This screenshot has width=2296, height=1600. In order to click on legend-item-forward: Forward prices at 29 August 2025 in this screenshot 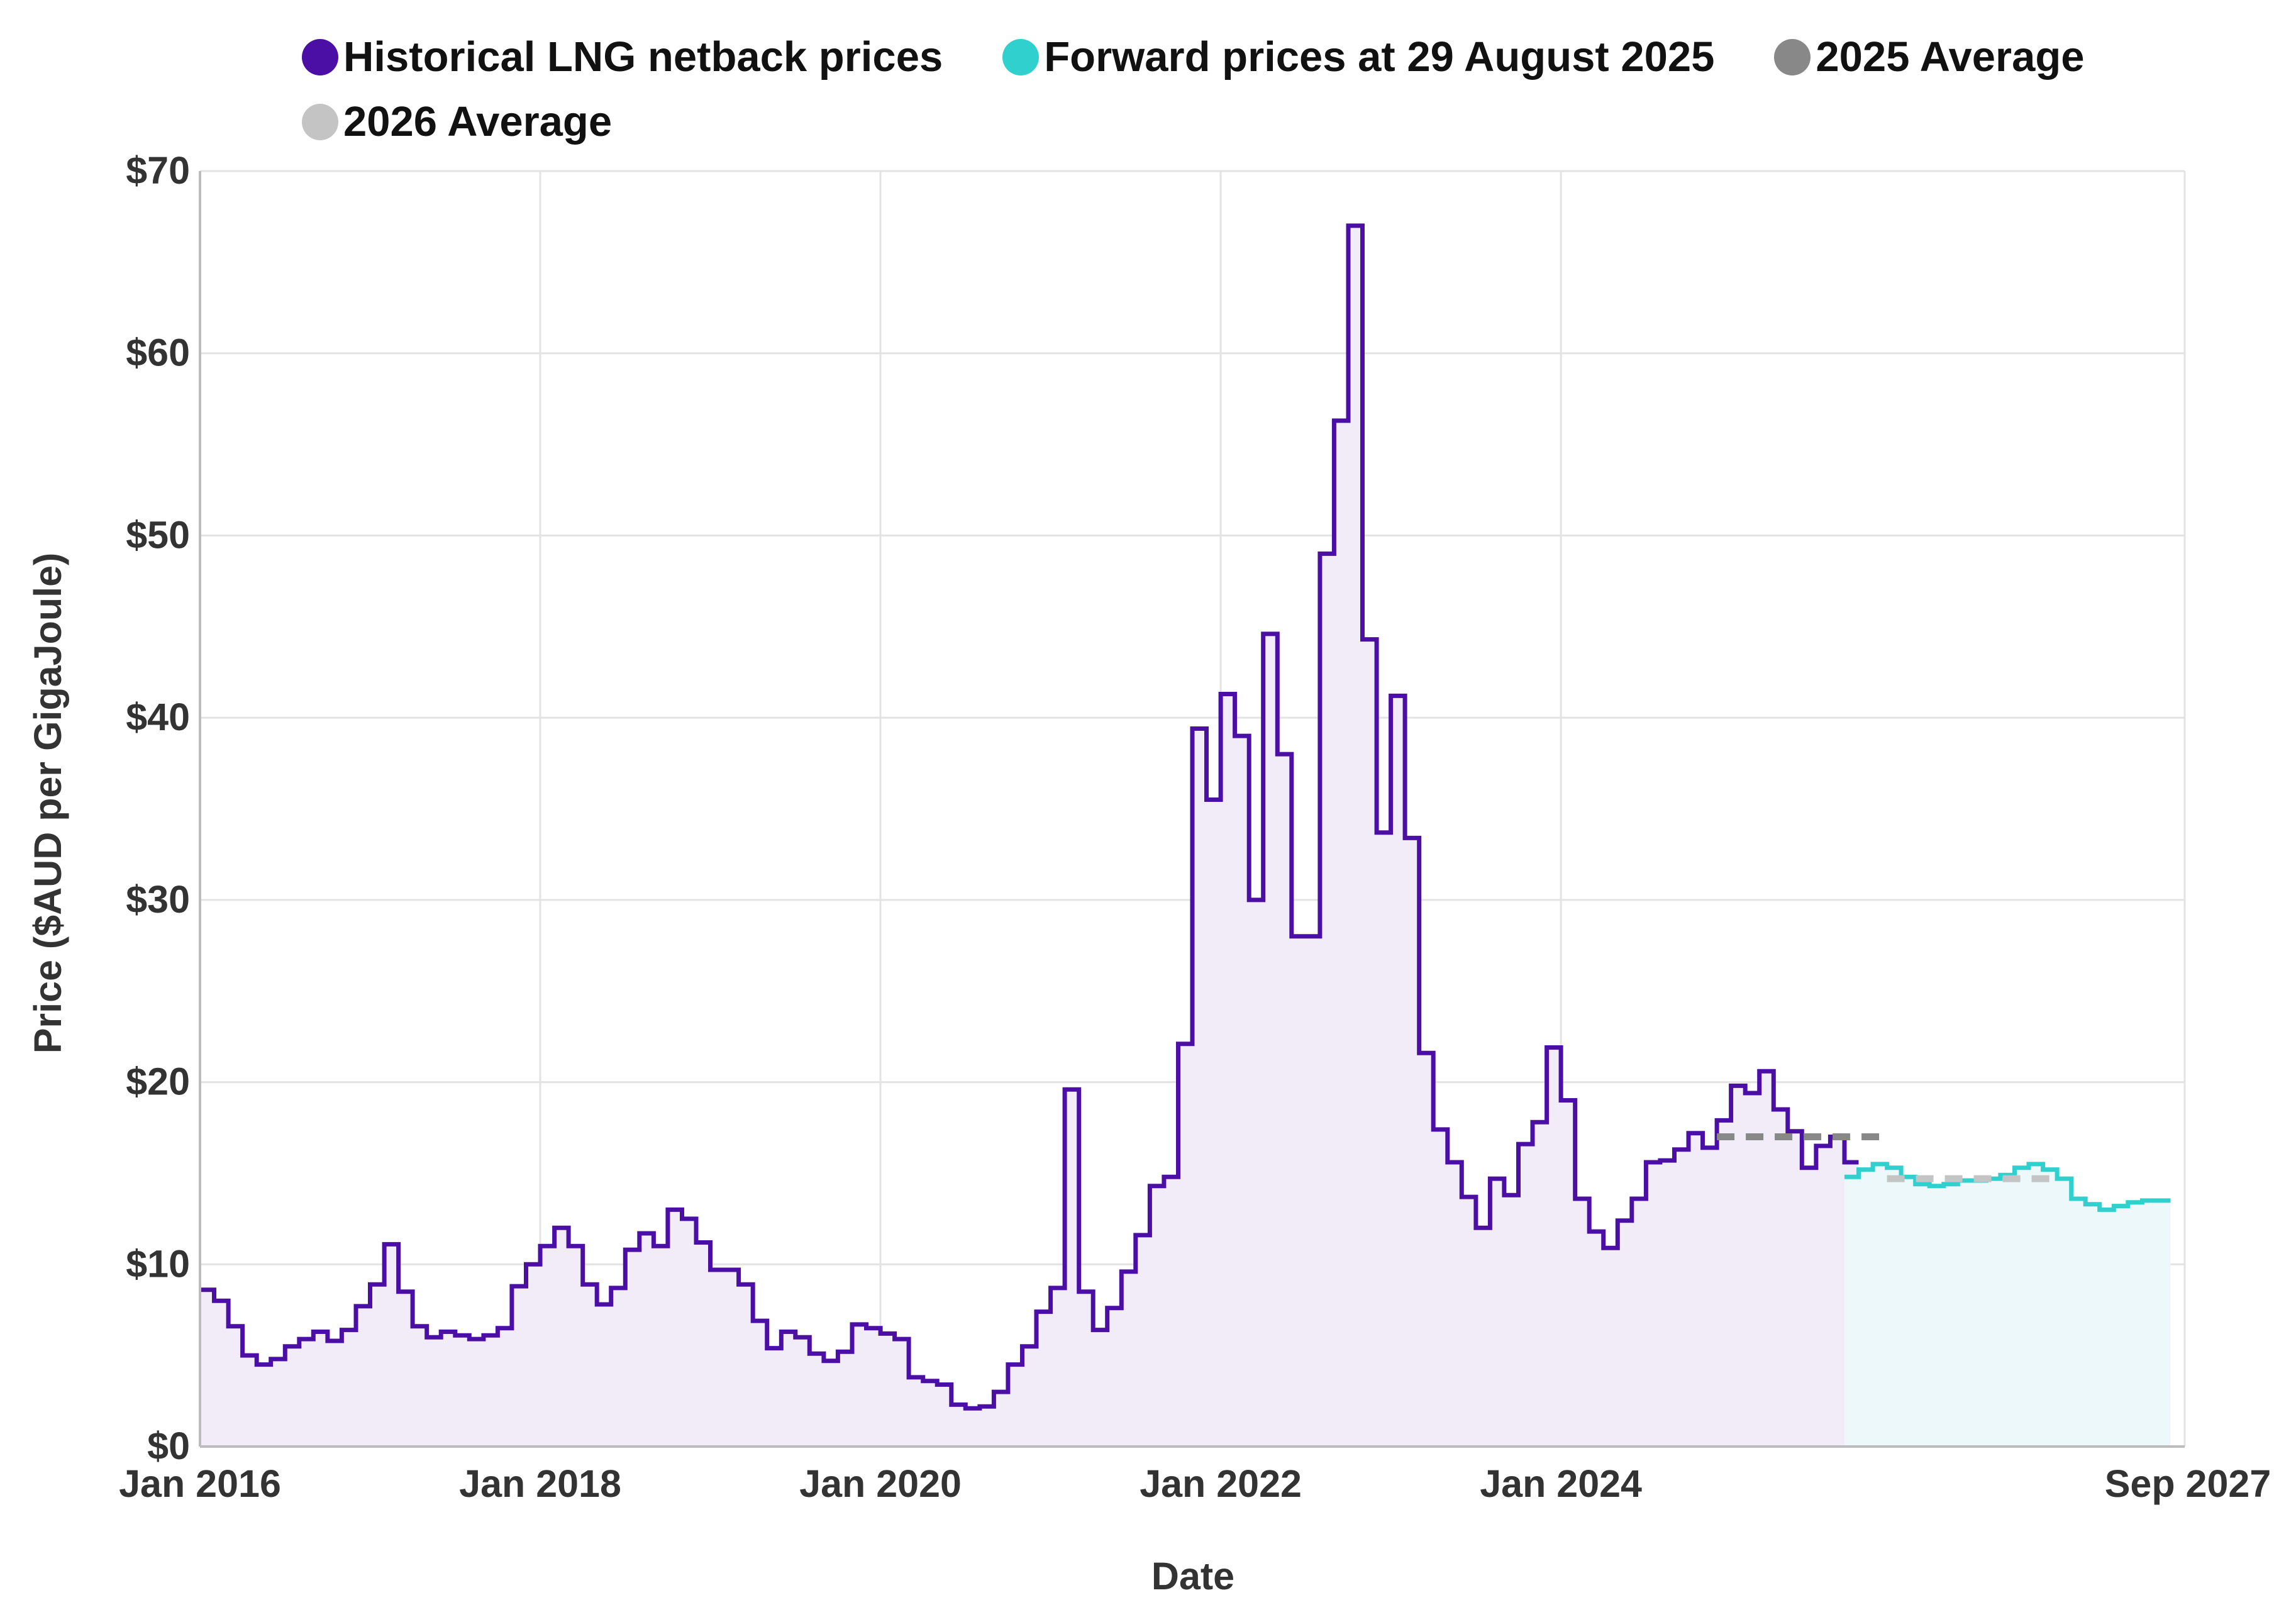, I will do `click(1358, 57)`.